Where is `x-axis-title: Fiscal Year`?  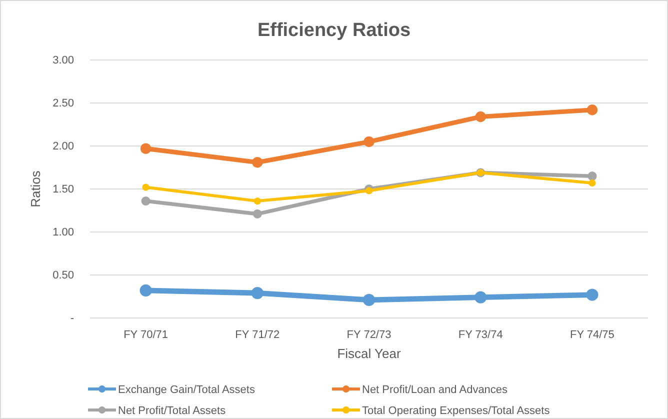
x-axis-title: Fiscal Year is located at coordinates (369, 353).